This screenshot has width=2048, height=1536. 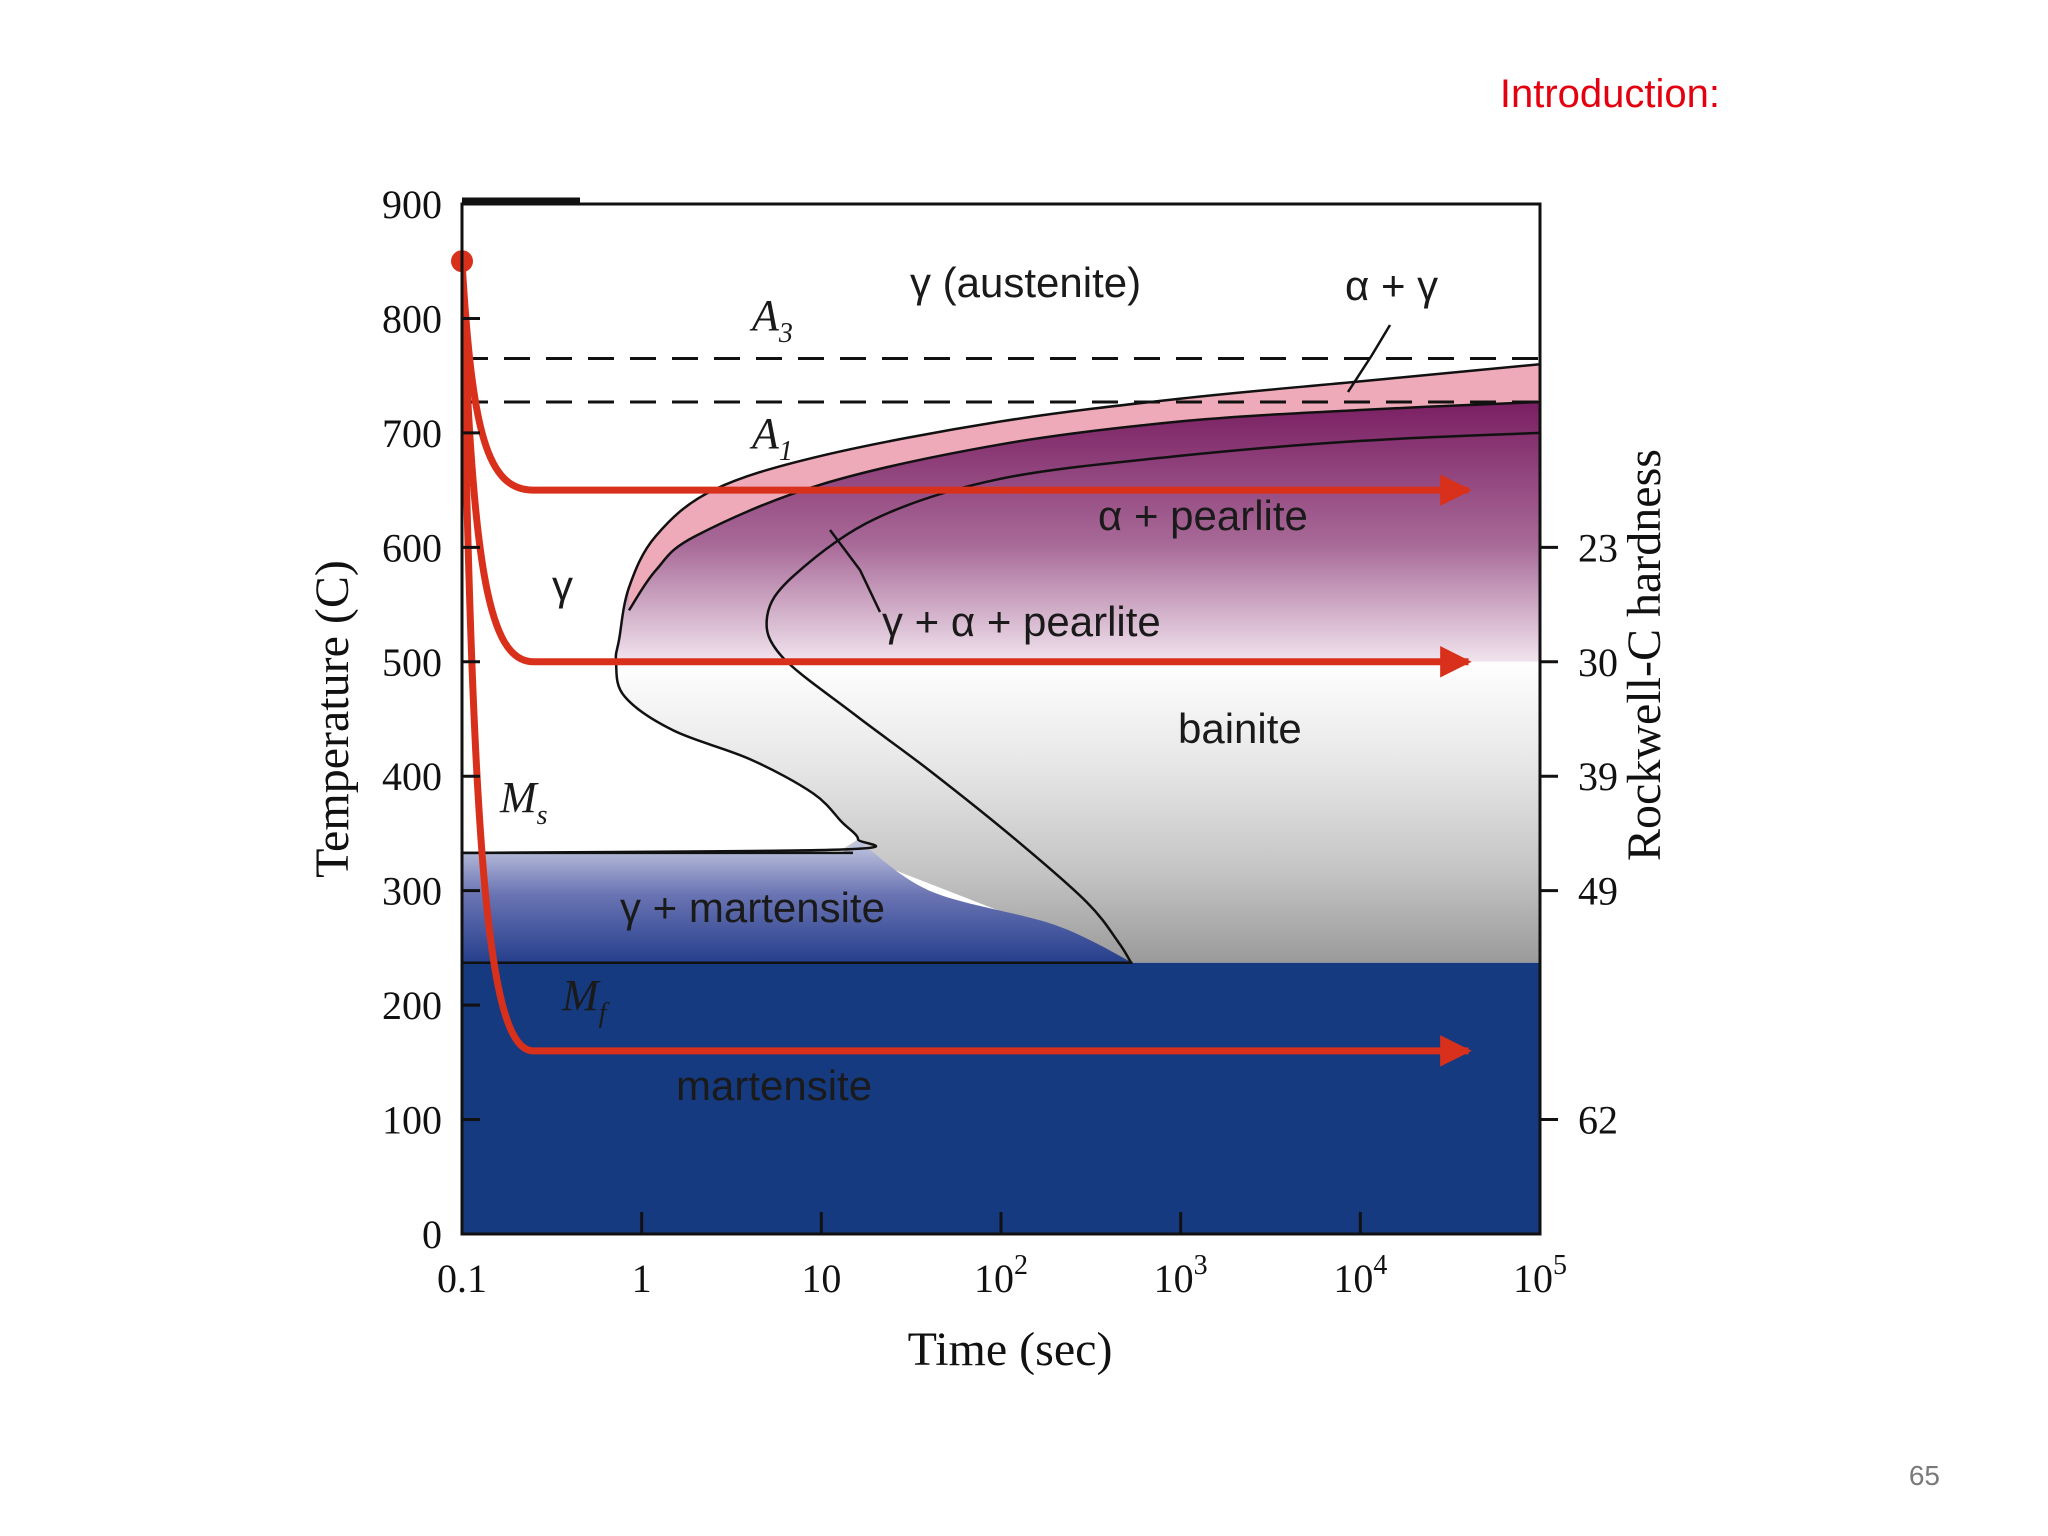 What do you see at coordinates (412, 204) in the screenshot?
I see `y-tick-label: 900` at bounding box center [412, 204].